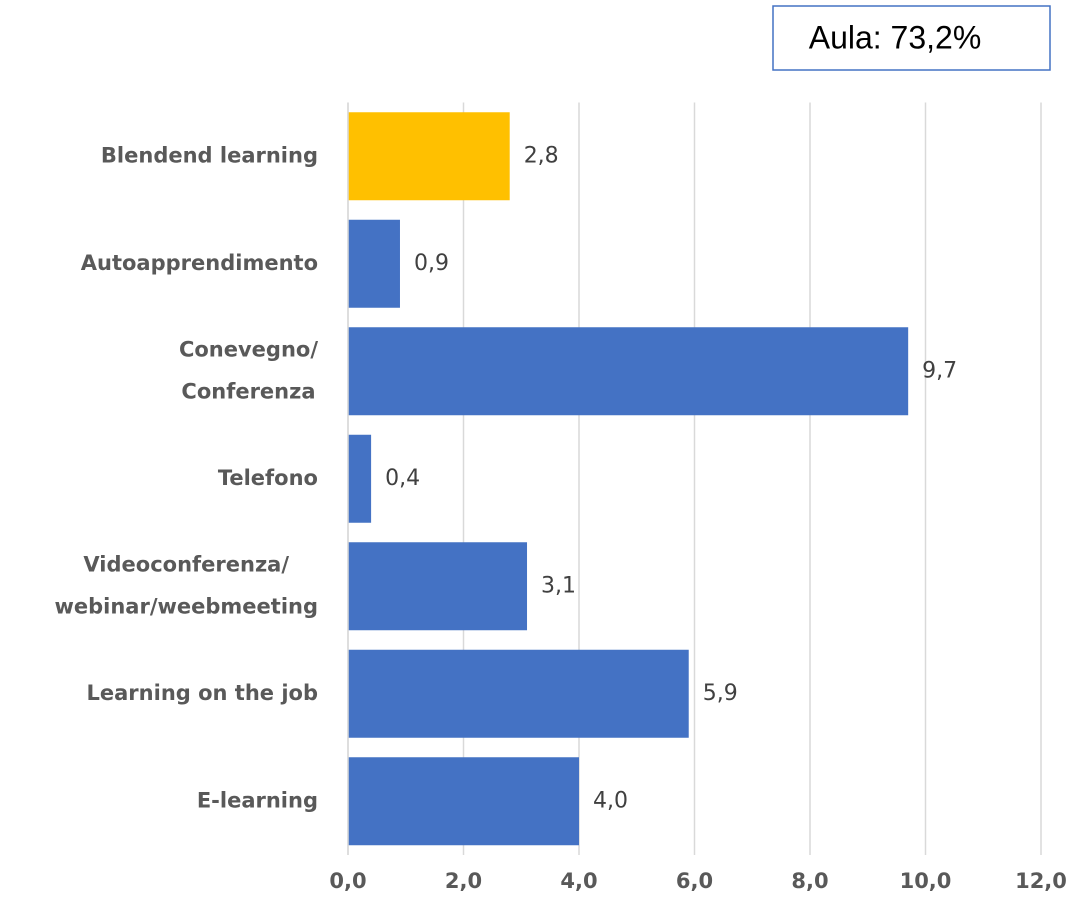 The width and height of the screenshot is (1071, 907). Describe the element at coordinates (895, 37) in the screenshot. I see `annotation: Aula: 73,2%` at that location.